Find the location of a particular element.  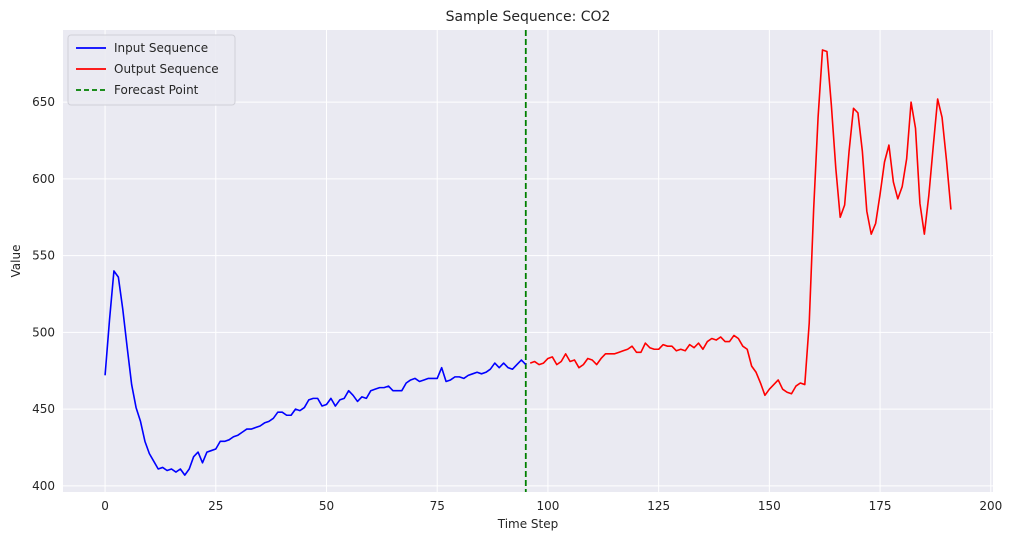

legend-box is located at coordinates (151, 70).